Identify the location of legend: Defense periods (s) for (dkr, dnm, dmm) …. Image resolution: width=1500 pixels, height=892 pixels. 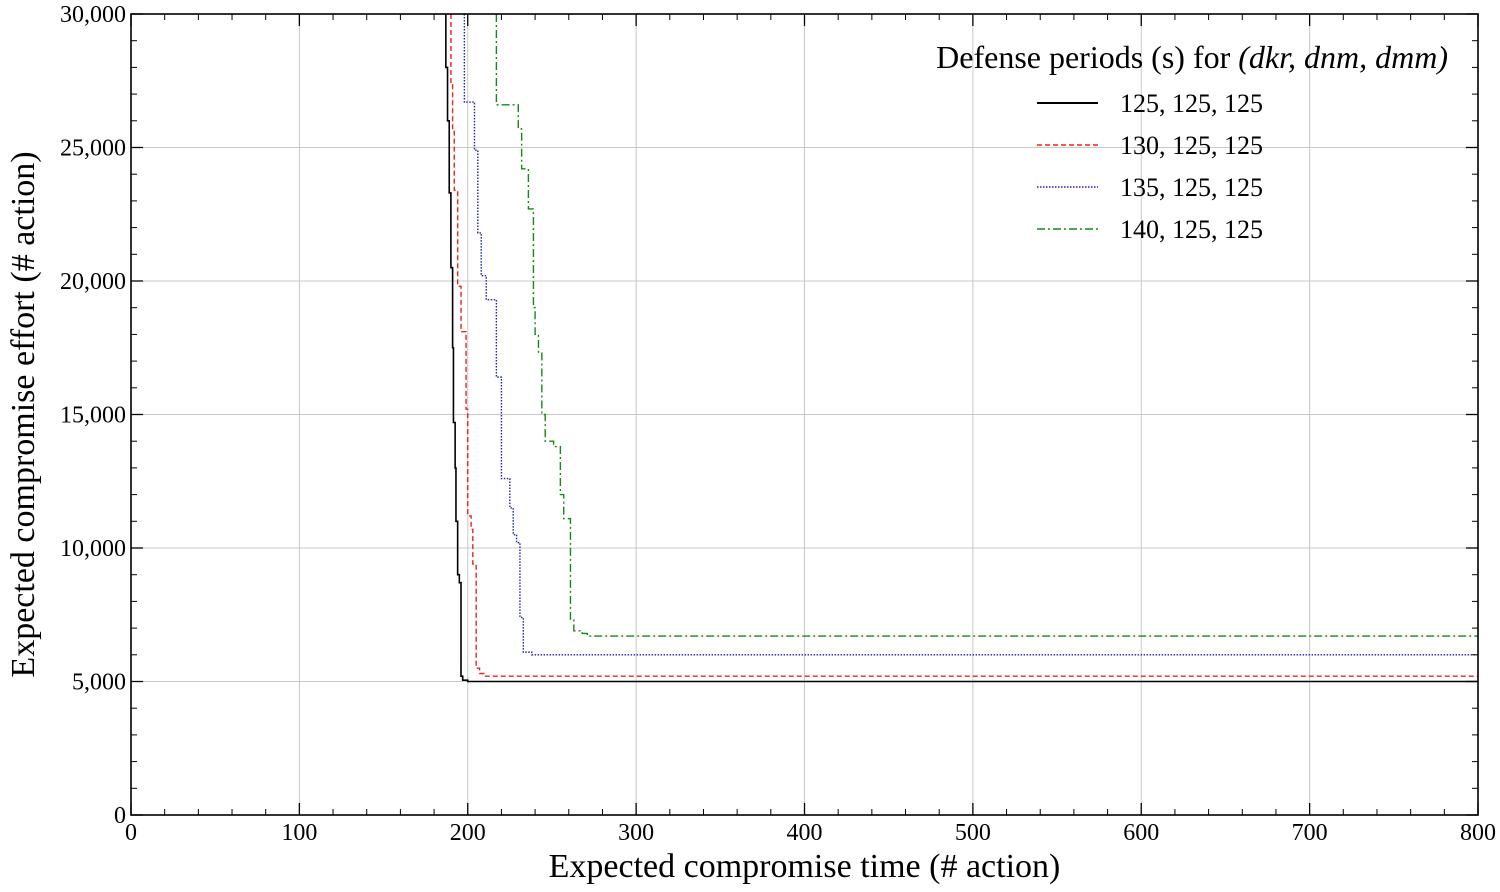
(1192, 141).